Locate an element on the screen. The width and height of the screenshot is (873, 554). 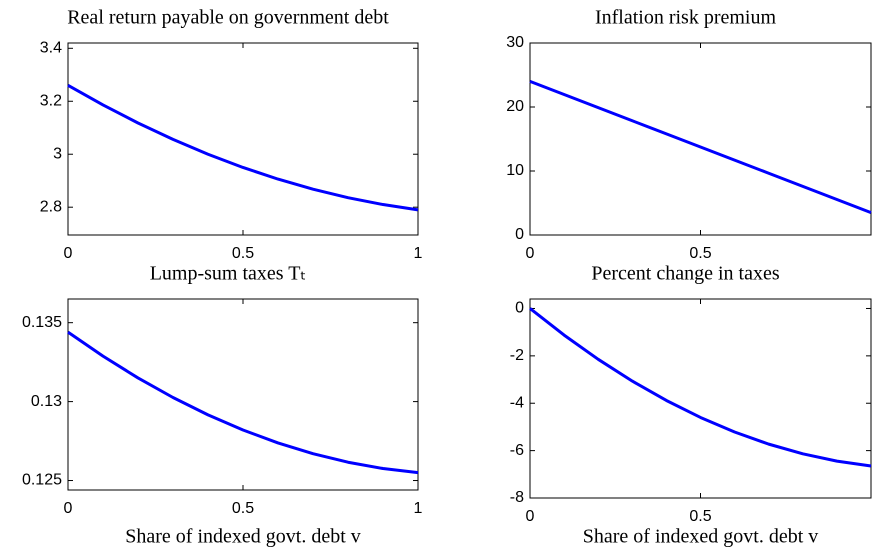
y-tick-label: 0.13 is located at coordinates (46, 401).